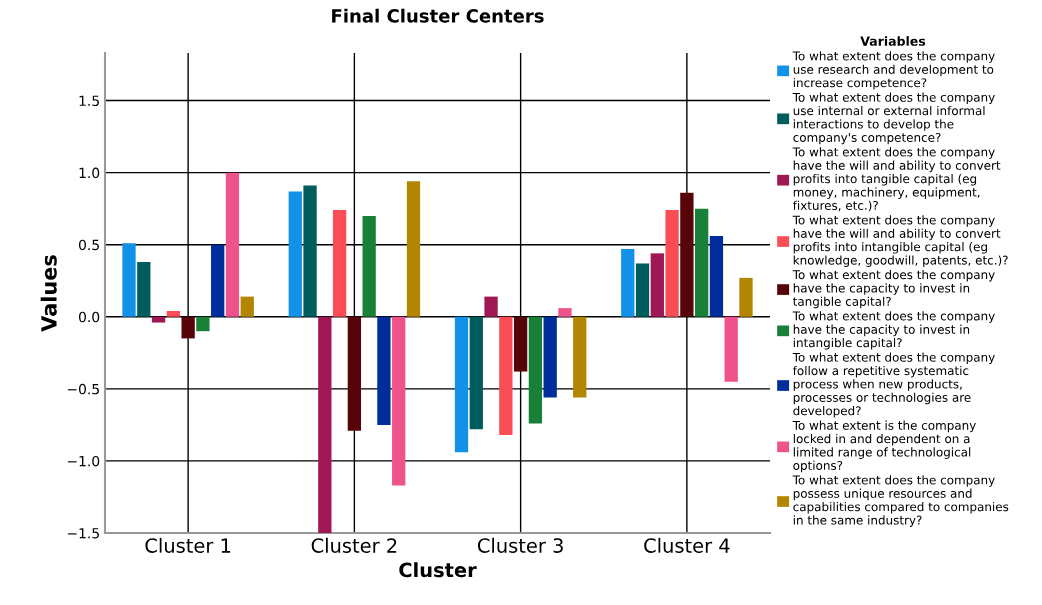 The width and height of the screenshot is (1042, 605). Describe the element at coordinates (83, 461) in the screenshot. I see `y-tick-label: −1.0` at that location.